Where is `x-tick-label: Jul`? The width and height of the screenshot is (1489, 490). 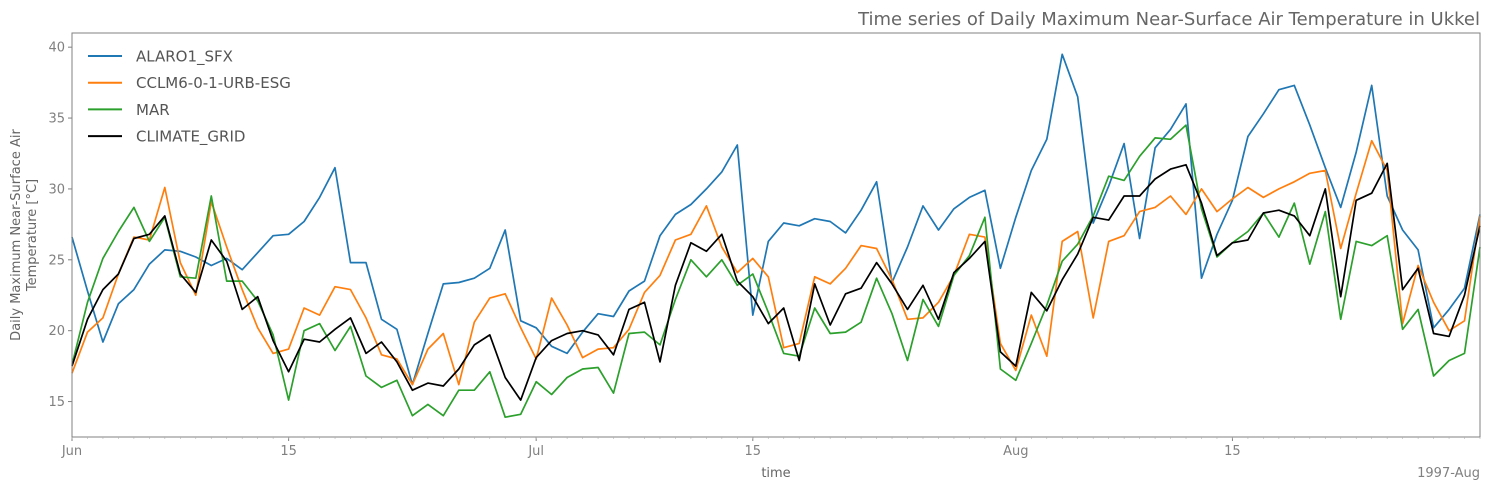
x-tick-label: Jul is located at coordinates (535, 451).